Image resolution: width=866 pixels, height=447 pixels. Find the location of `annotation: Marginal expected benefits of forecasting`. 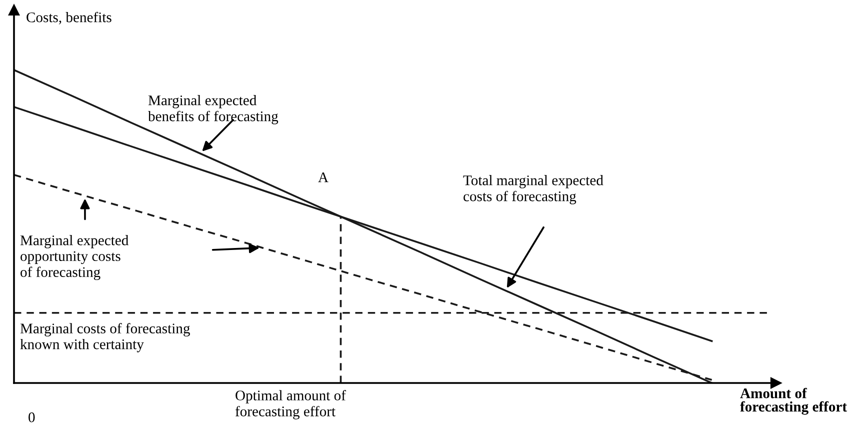

annotation: Marginal expected benefits of forecasting is located at coordinates (213, 109).